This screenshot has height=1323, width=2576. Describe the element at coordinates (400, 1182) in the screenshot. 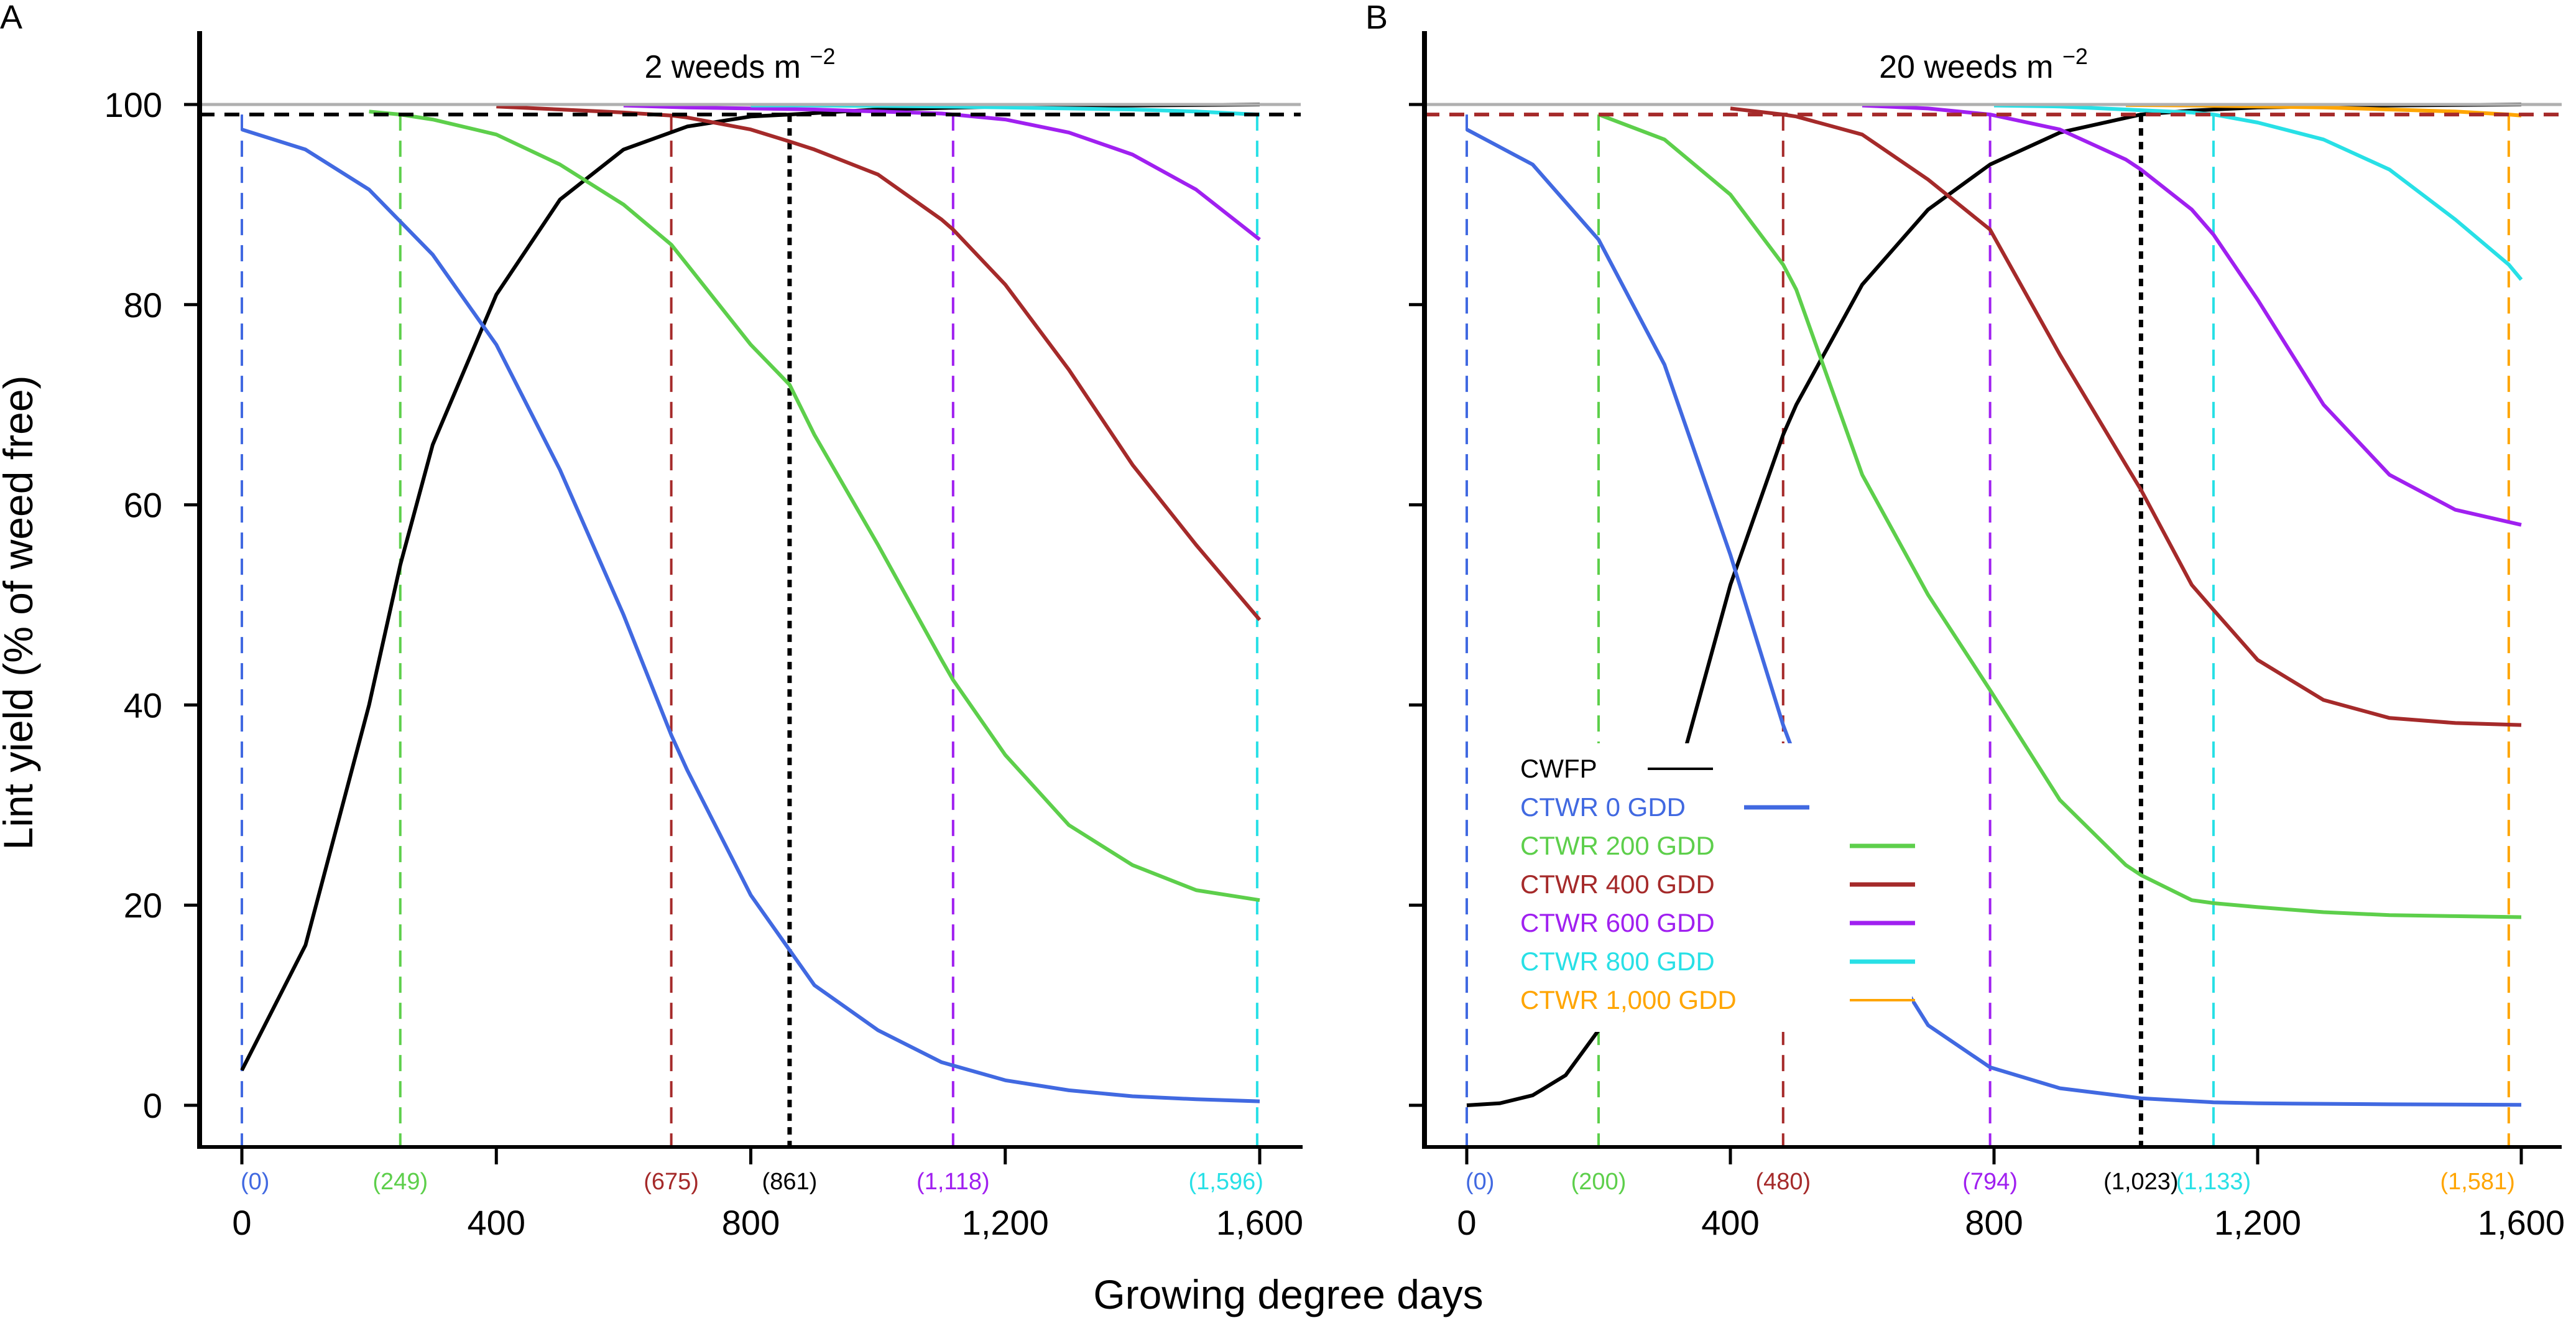

I see `critical-point-label: (249)` at that location.